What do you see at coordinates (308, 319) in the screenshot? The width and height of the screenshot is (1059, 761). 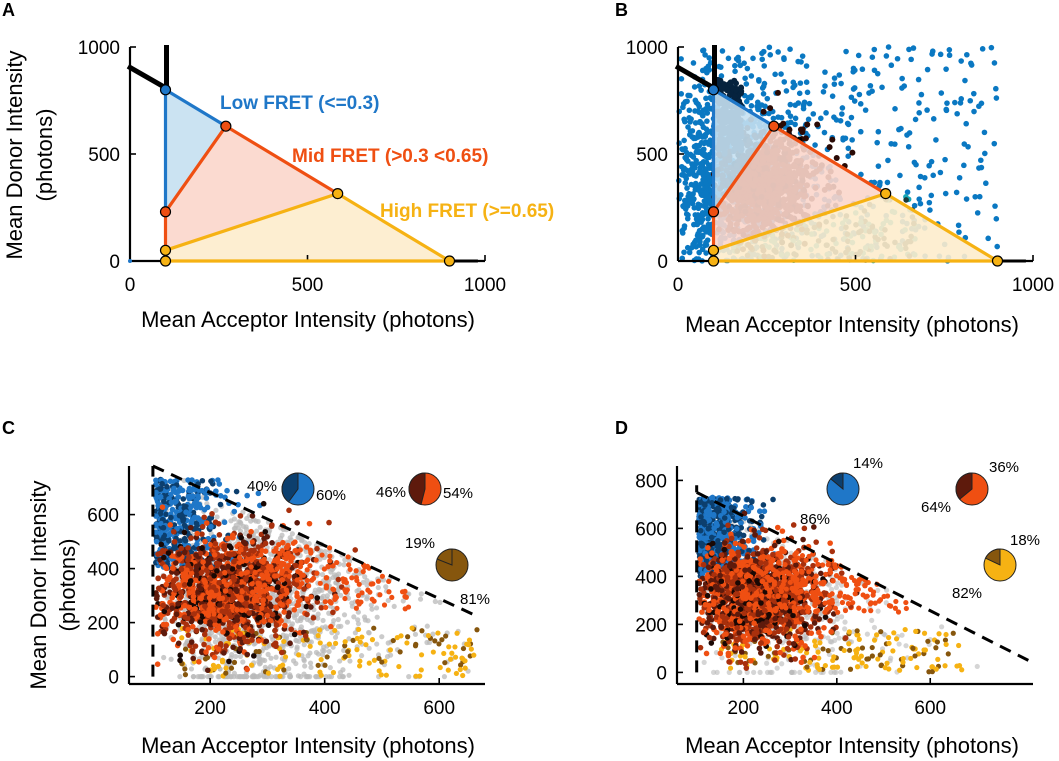 I see `panel-a-x-axis-label: Mean Acceptor Intensity (photons)` at bounding box center [308, 319].